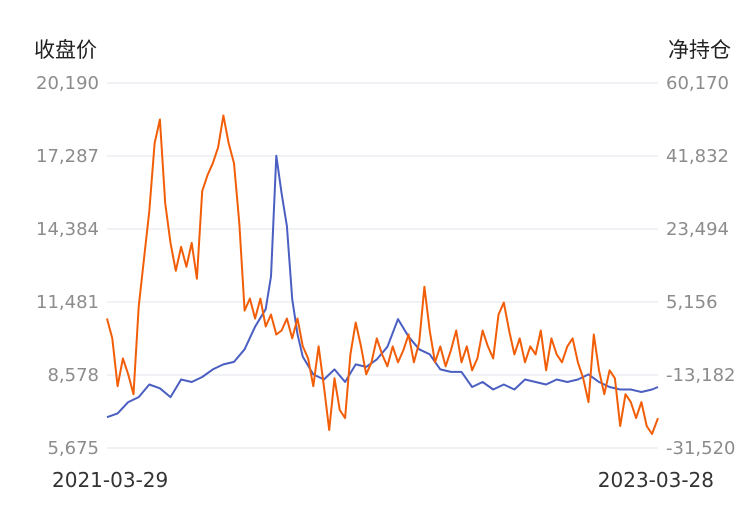  I want to click on right-tick-label: 23,494, so click(697, 229).